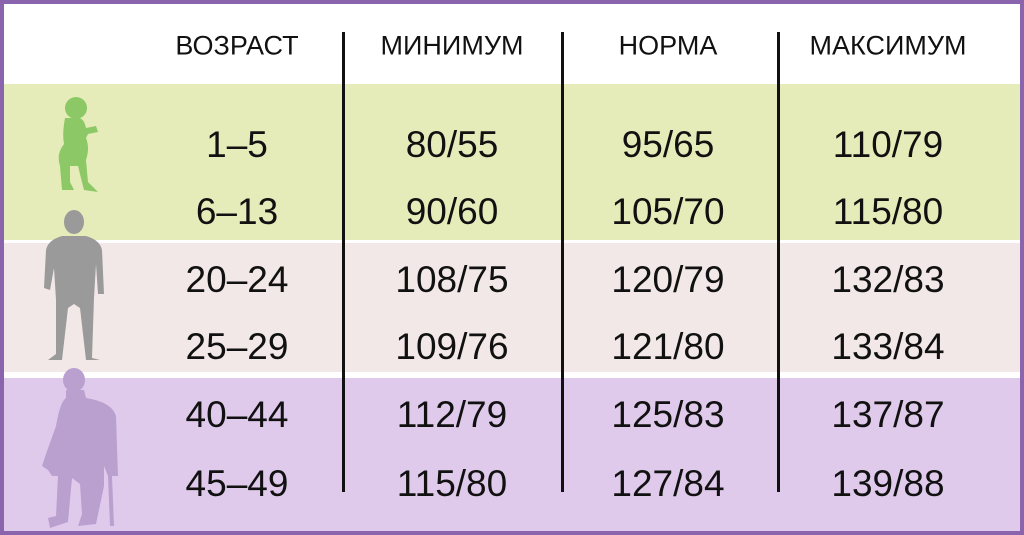  I want to click on max-cell: 110/79, so click(888, 144).